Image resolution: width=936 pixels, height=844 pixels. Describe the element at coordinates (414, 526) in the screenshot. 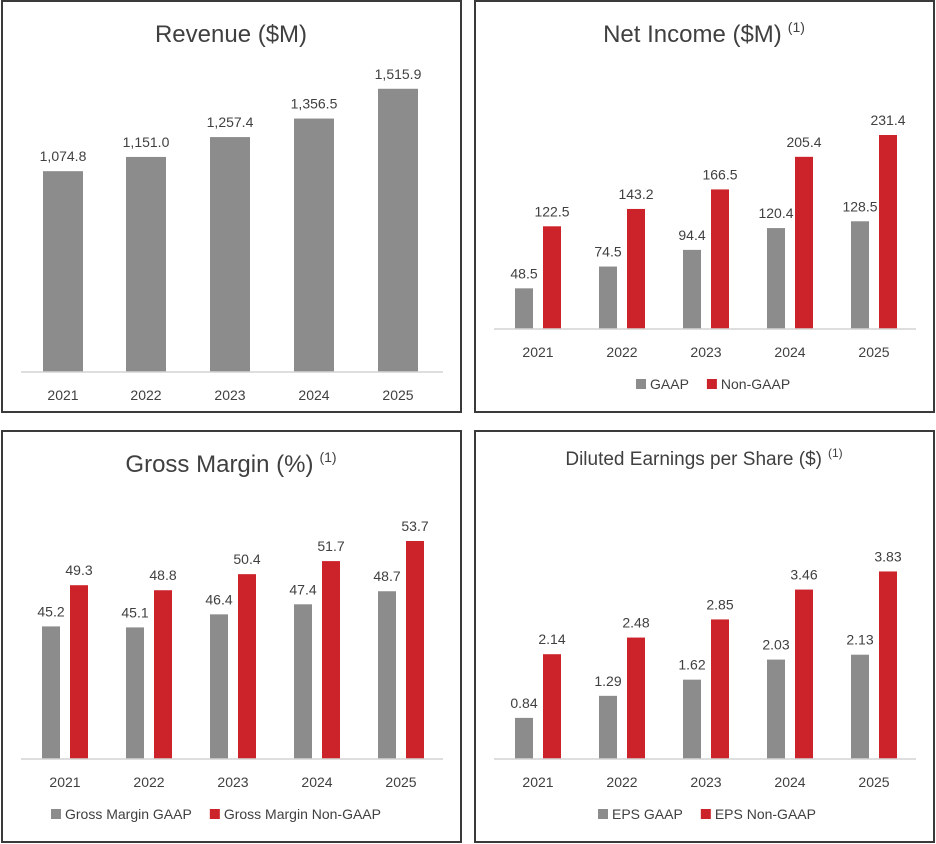

I see `data-label: 53.7` at that location.